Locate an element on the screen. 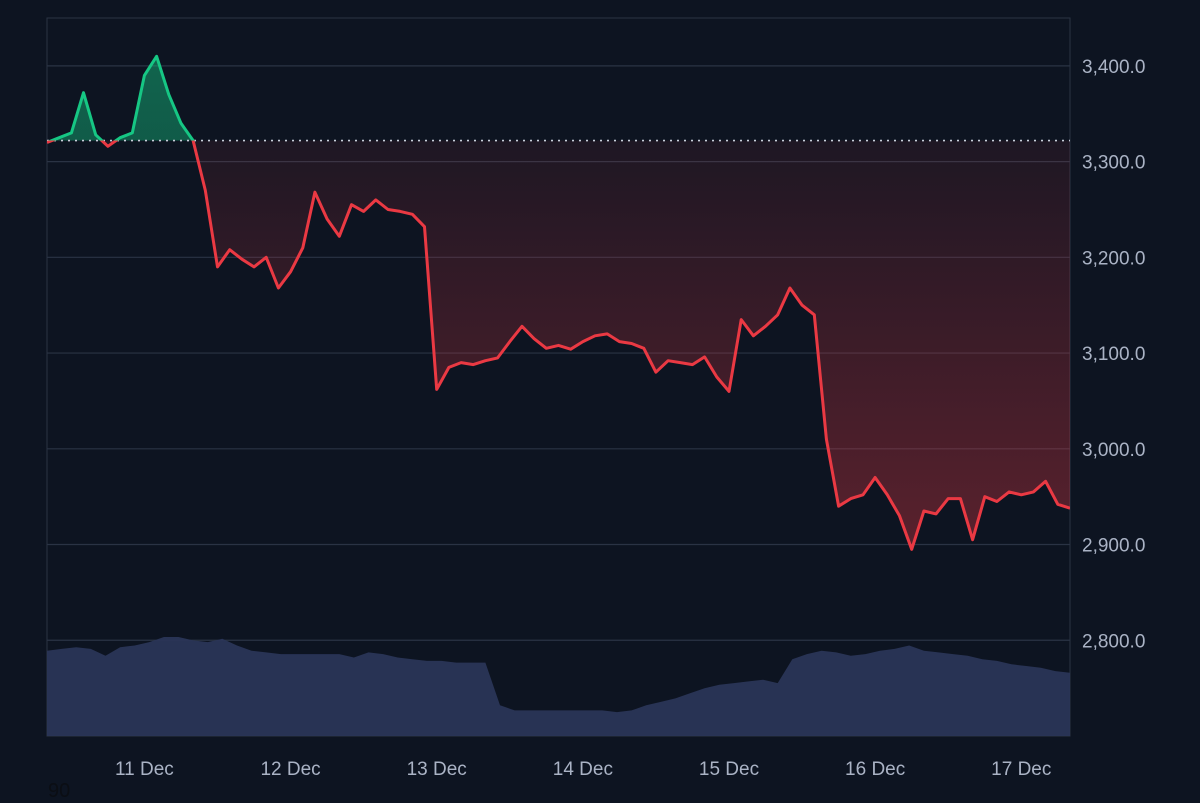 This screenshot has width=1200, height=803. y-tick-label: 3,400.0 is located at coordinates (1113, 67).